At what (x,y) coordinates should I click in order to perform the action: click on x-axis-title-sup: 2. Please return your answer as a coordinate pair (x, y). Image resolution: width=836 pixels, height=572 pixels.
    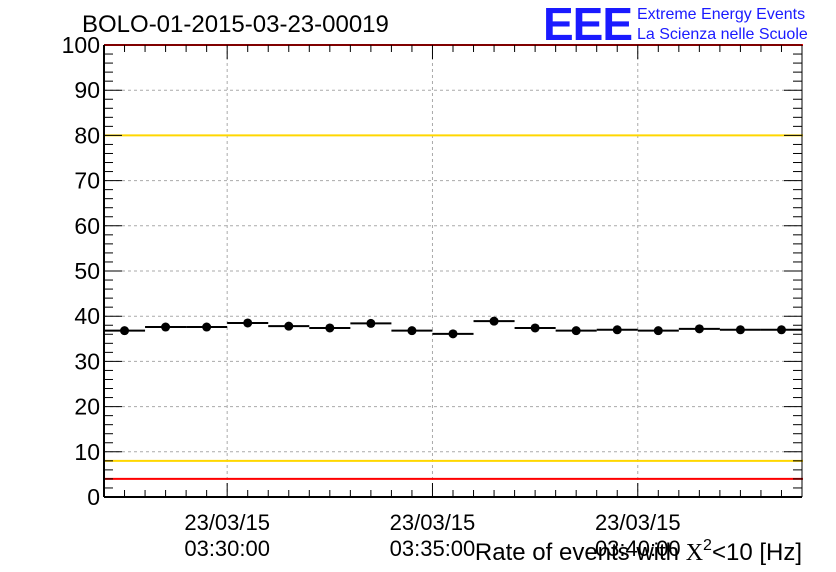
    Looking at the image, I should click on (707, 545).